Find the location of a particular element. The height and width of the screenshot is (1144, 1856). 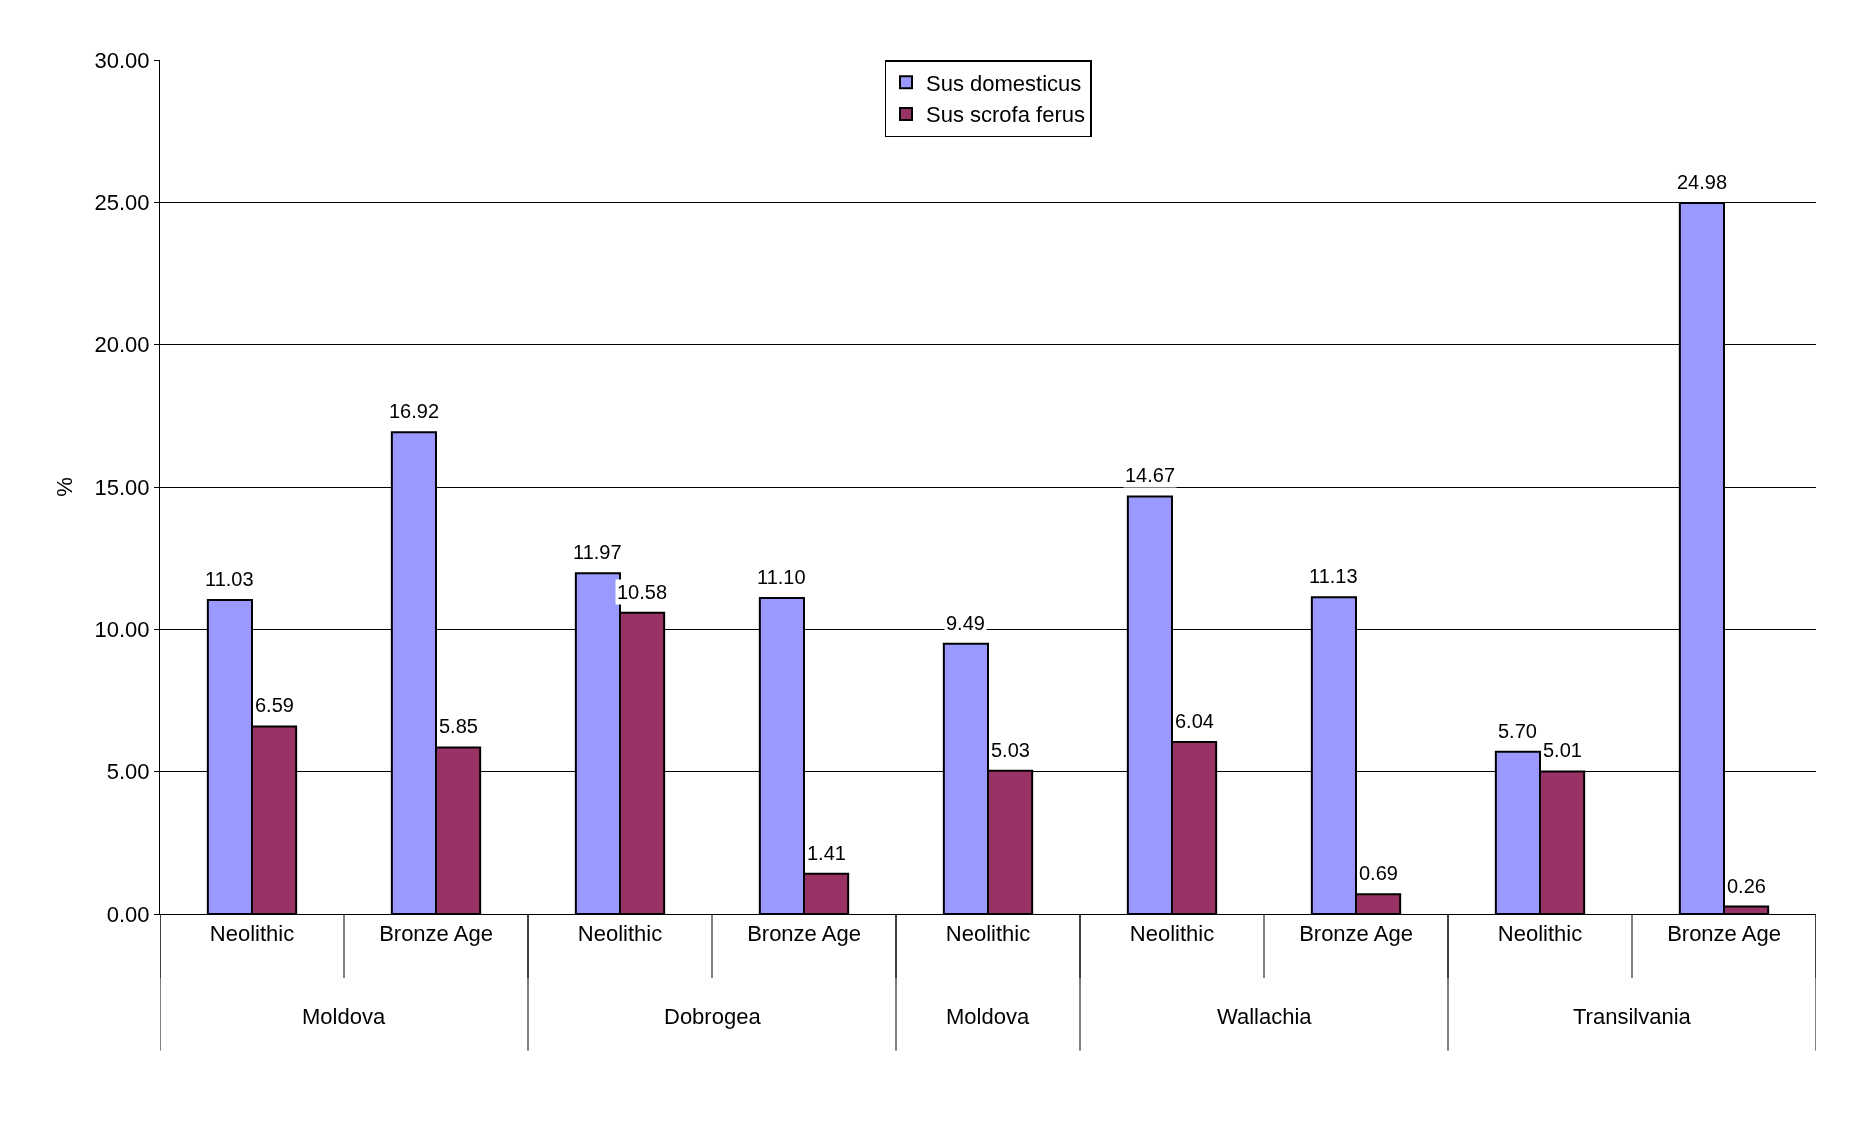

data-label: 0.26 is located at coordinates (1746, 886).